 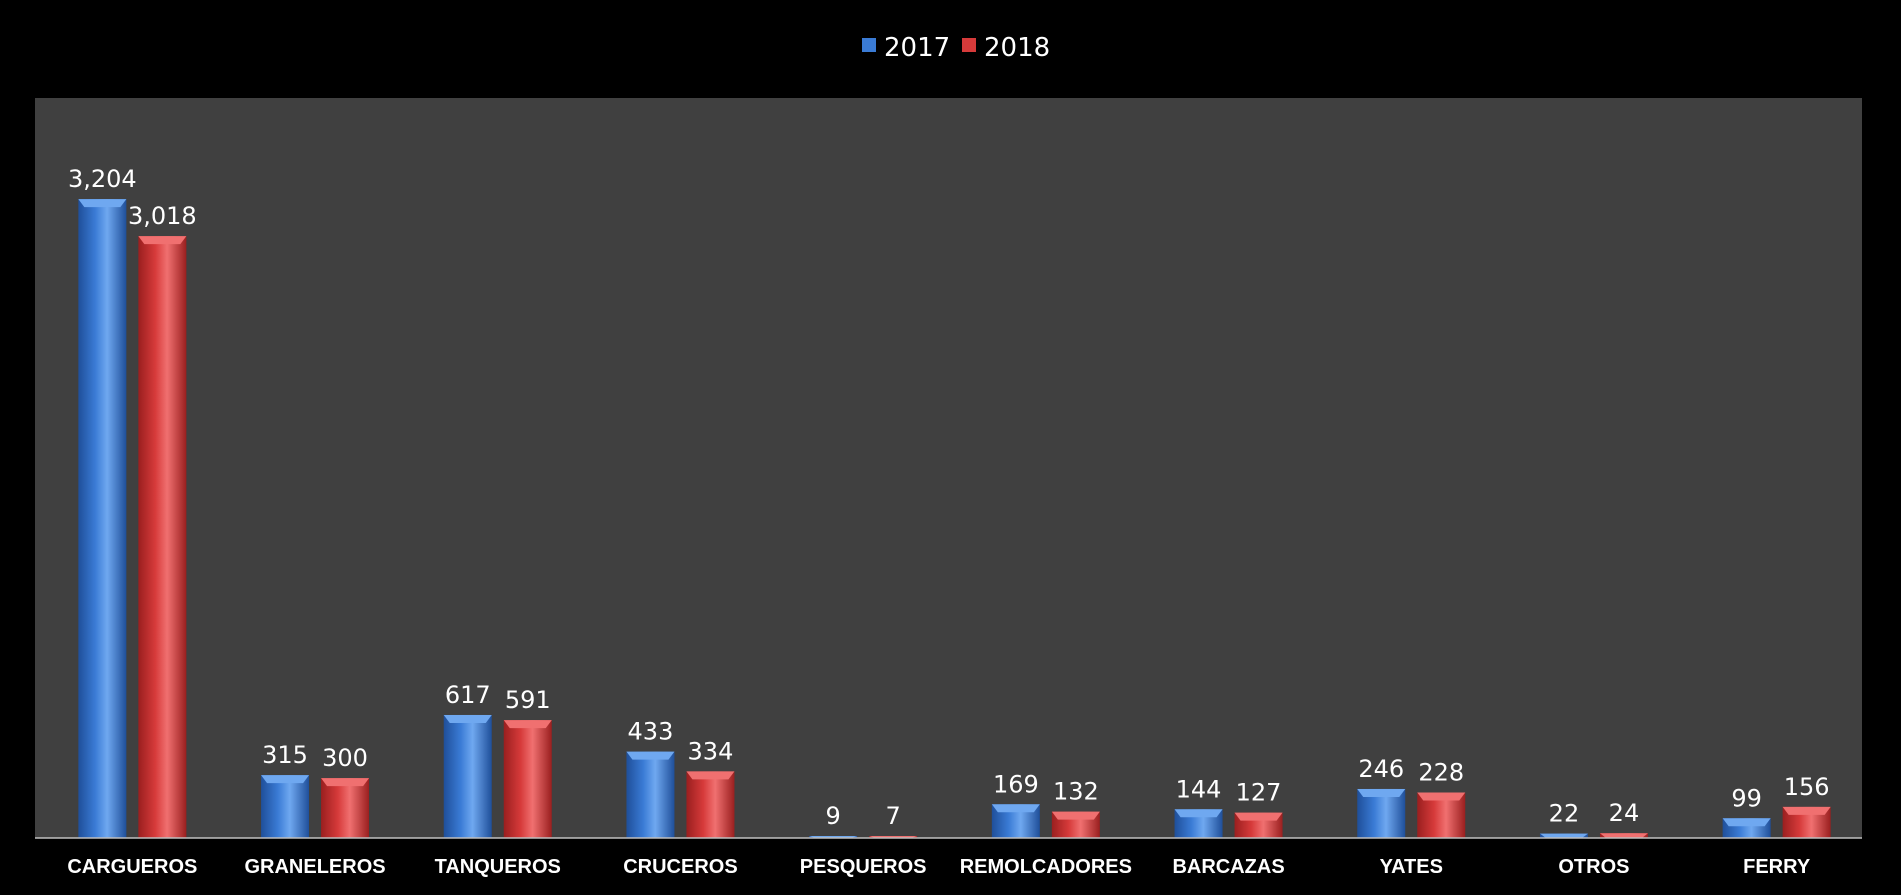 What do you see at coordinates (1777, 867) in the screenshot?
I see `category-label-ferry: FERRY` at bounding box center [1777, 867].